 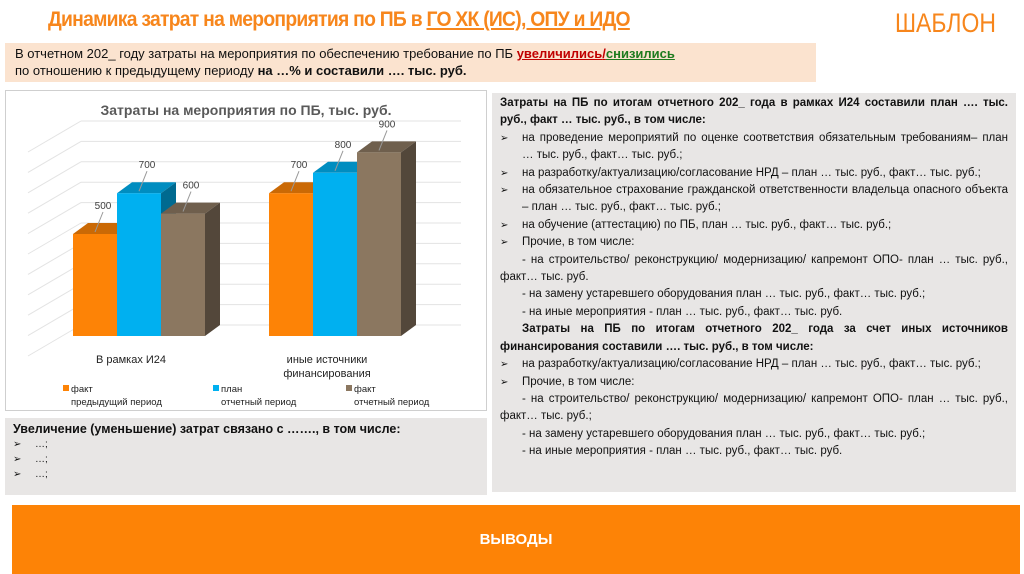 What do you see at coordinates (362, 70) in the screenshot?
I see `intro-text-3: на …% и составили …. тыс. руб.` at bounding box center [362, 70].